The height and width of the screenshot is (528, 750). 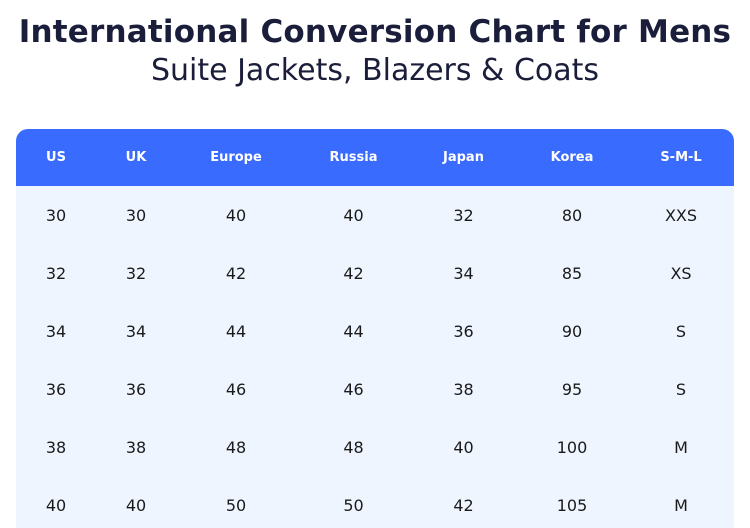 What do you see at coordinates (572, 389) in the screenshot?
I see `table-cell: 95` at bounding box center [572, 389].